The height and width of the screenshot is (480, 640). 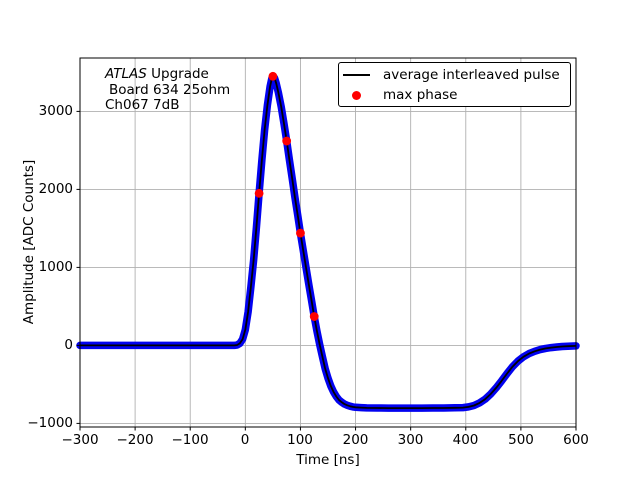 What do you see at coordinates (55, 111) in the screenshot?
I see `y-tick-label: 3000` at bounding box center [55, 111].